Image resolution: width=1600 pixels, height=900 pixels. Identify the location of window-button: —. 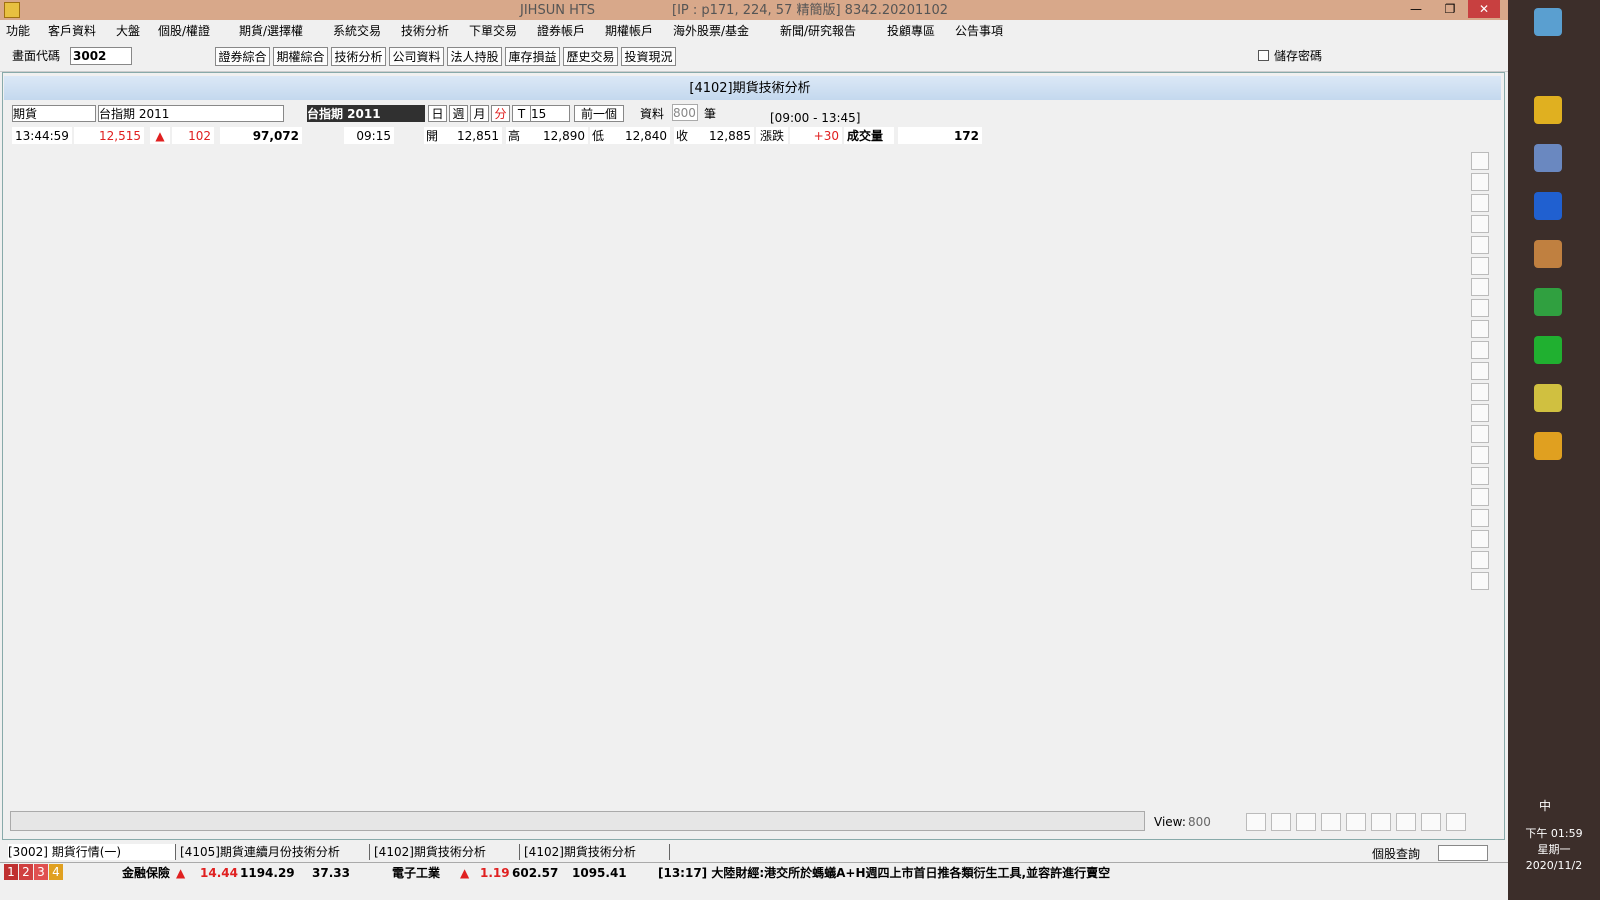
(1416, 9).